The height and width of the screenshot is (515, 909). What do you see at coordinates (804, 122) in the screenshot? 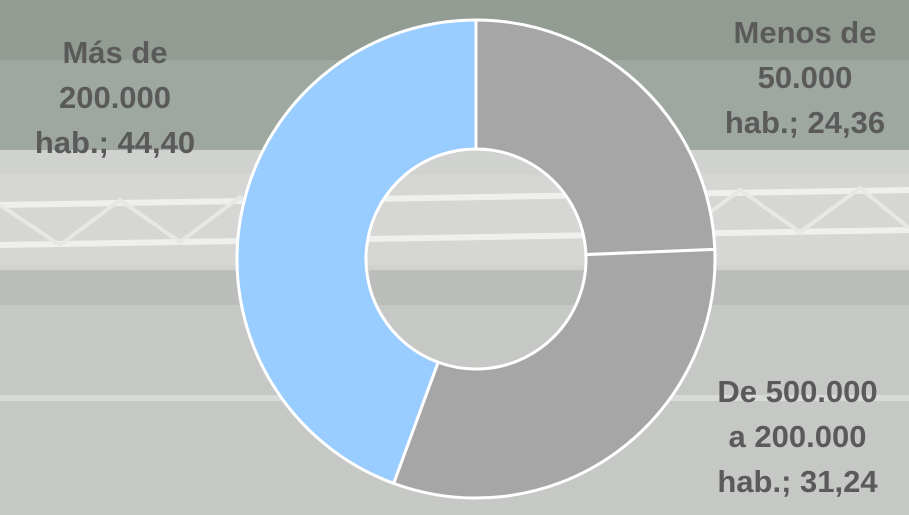
I see `data-label-line: hab.; 24,36` at bounding box center [804, 122].